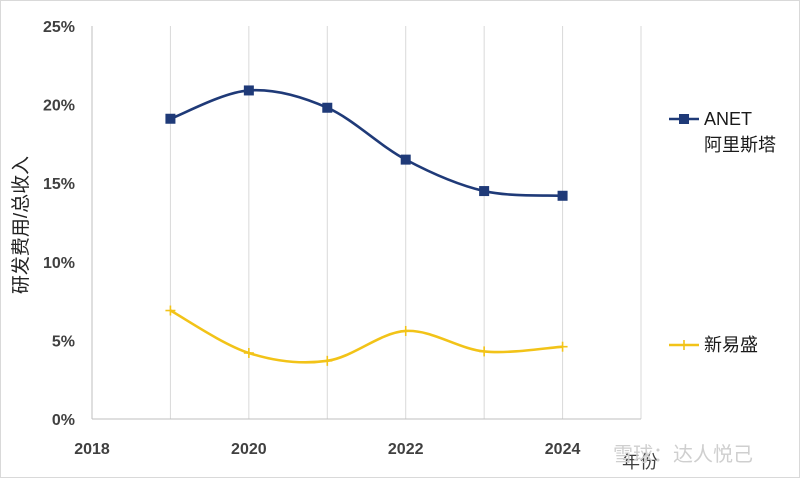  Describe the element at coordinates (59, 184) in the screenshot. I see `y-tick-label: 15%` at that location.